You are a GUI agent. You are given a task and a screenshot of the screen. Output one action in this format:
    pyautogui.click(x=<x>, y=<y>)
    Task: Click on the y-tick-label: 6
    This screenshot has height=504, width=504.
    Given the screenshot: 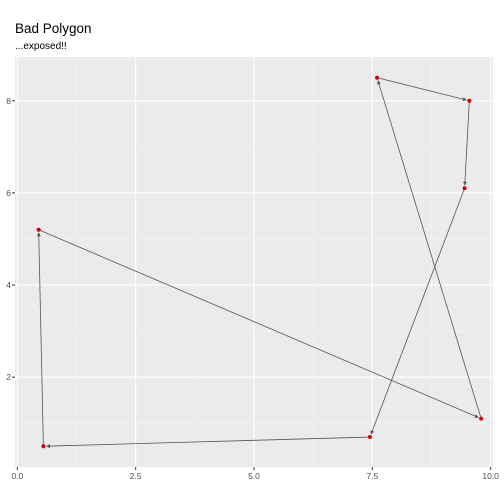 What is the action you would take?
    pyautogui.click(x=8, y=193)
    